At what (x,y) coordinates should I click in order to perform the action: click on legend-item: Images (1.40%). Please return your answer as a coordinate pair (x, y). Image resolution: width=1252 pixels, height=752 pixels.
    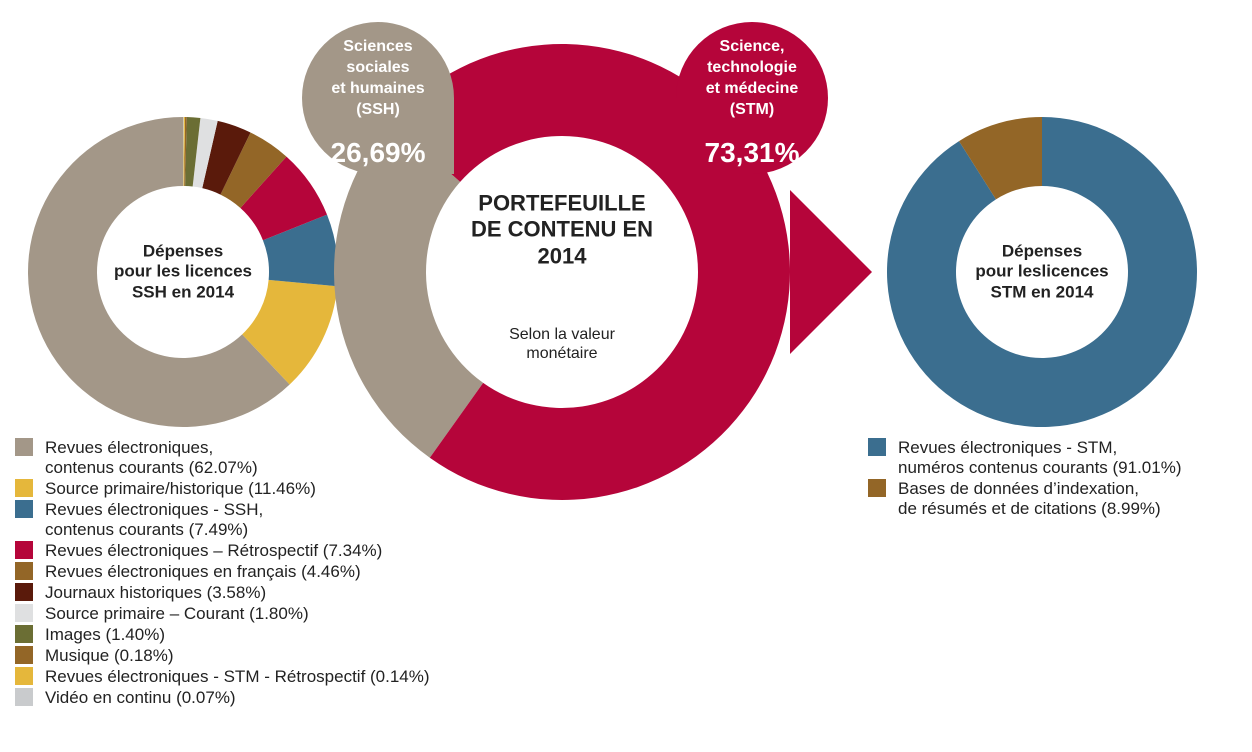
    Looking at the image, I should click on (90, 635).